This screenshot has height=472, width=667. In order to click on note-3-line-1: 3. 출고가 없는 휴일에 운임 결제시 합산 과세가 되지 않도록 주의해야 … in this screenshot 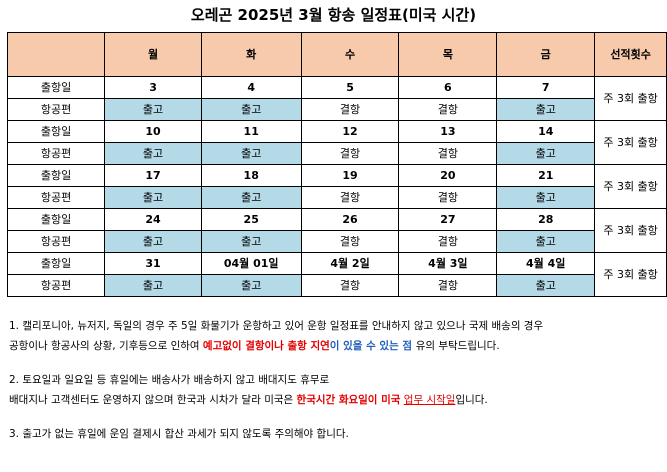, I will do `click(179, 434)`.